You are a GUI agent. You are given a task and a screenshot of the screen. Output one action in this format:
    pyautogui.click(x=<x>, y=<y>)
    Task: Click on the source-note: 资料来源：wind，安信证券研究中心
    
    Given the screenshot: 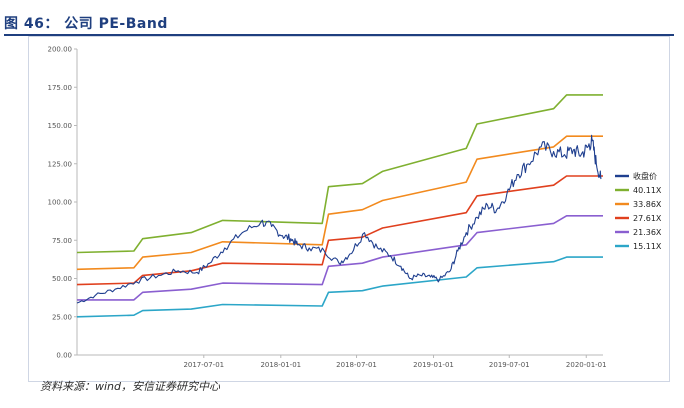 What is the action you would take?
    pyautogui.click(x=130, y=386)
    